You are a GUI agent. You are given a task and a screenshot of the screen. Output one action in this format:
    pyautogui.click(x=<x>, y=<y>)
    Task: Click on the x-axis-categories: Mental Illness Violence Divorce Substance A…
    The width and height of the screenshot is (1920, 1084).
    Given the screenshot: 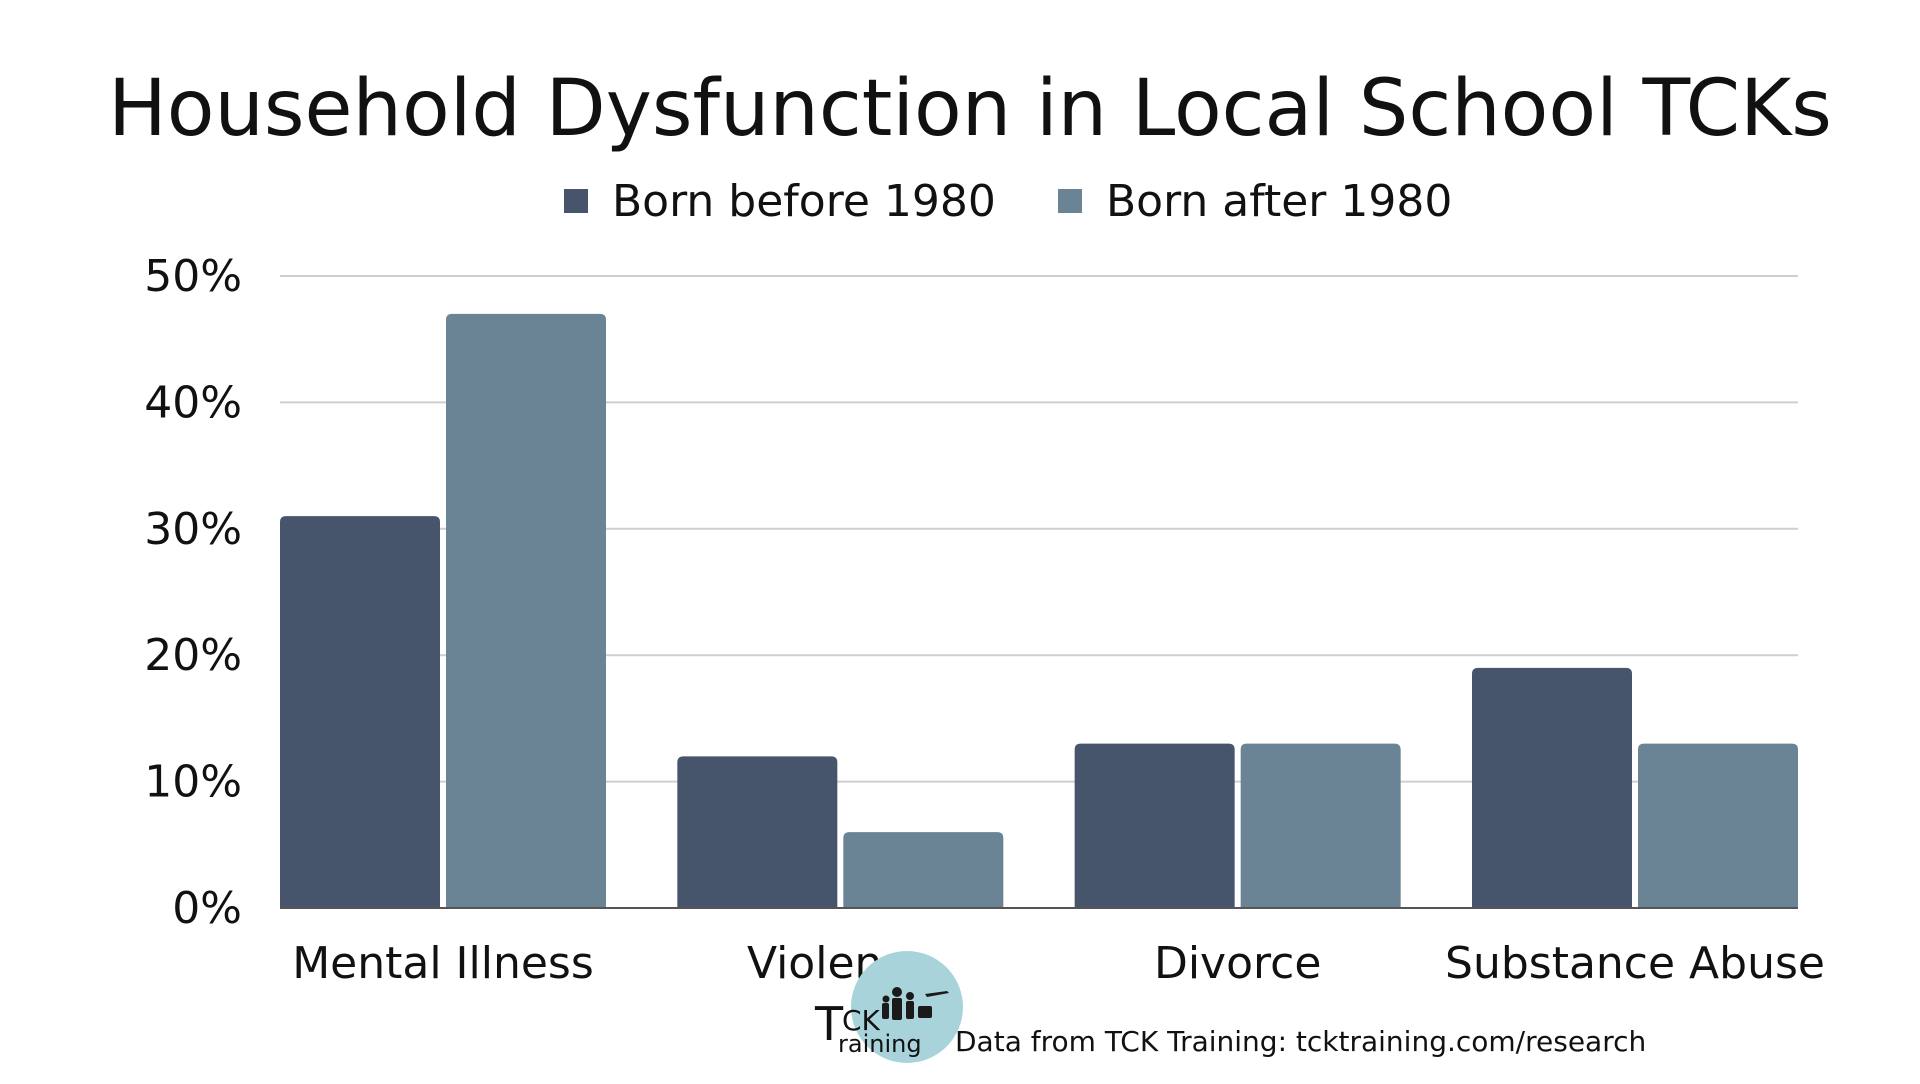 What is the action you would take?
    pyautogui.click(x=1058, y=963)
    